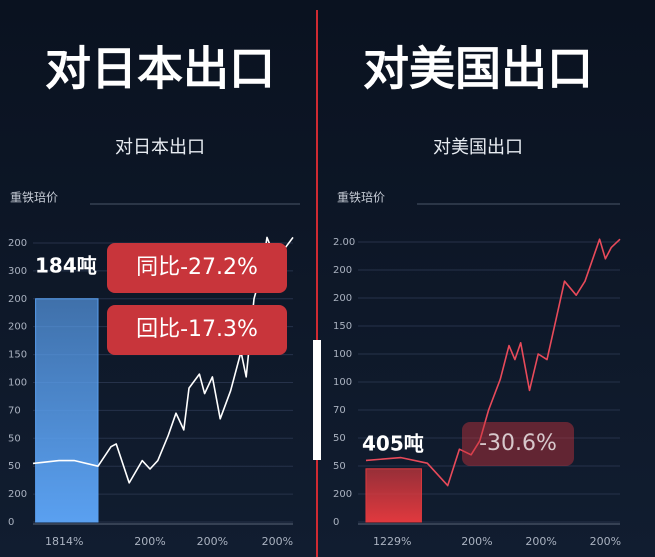  What do you see at coordinates (393, 443) in the screenshot?
I see `bar-label: 405吨` at bounding box center [393, 443].